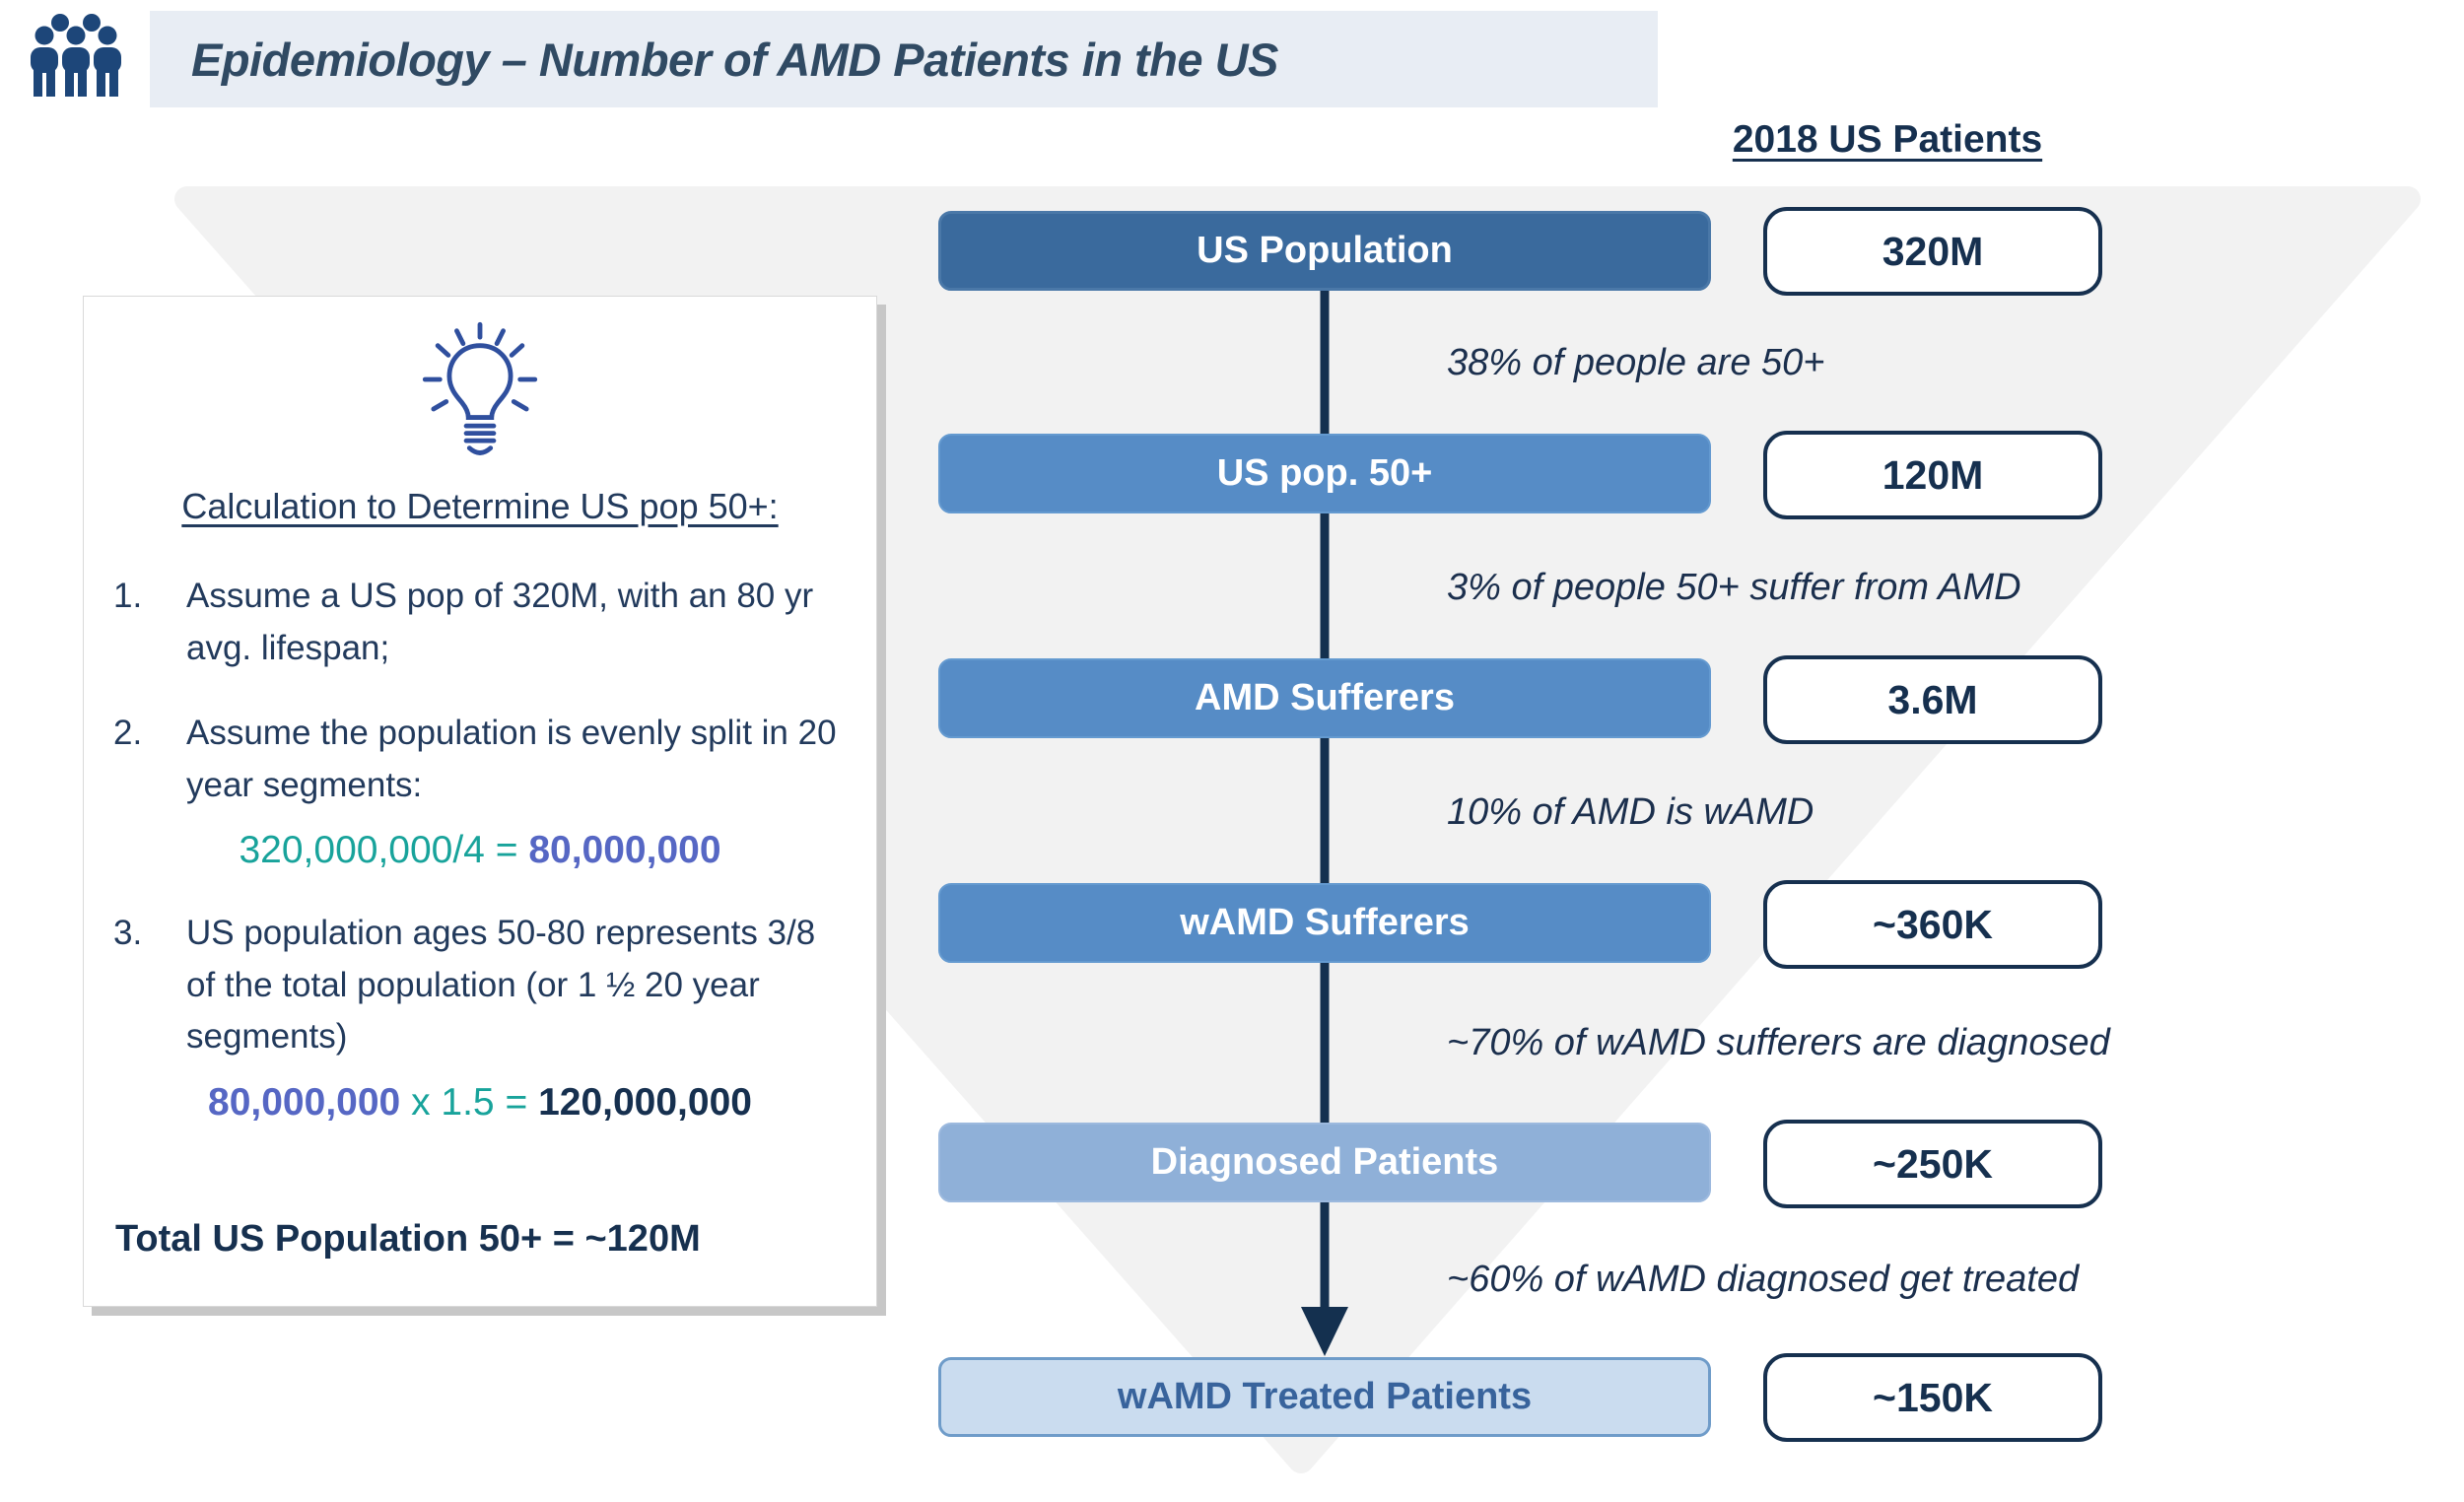 The width and height of the screenshot is (2464, 1502). What do you see at coordinates (1778, 1042) in the screenshot?
I see `transition-label-4: ~70% of wAMD sufferers are diagnosed` at bounding box center [1778, 1042].